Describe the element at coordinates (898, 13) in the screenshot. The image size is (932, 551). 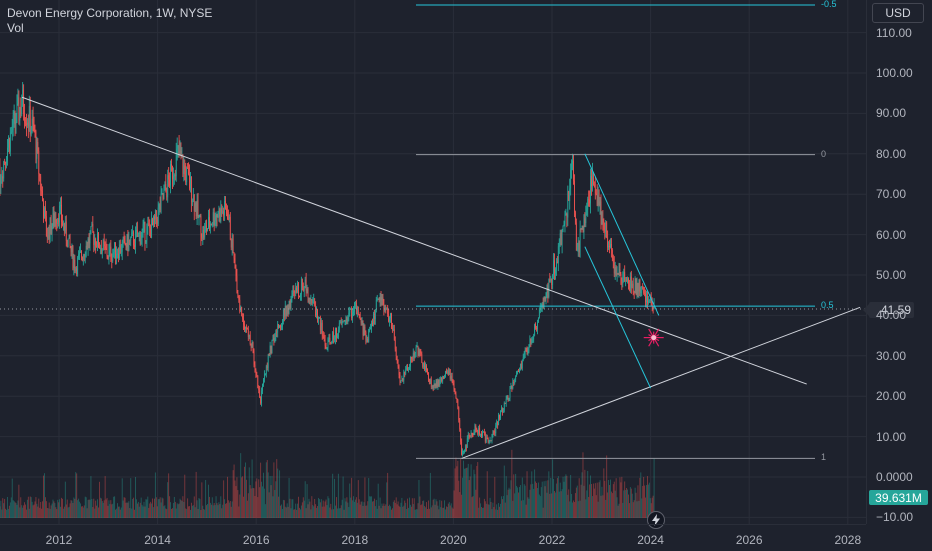
I see `currency-button: USD` at that location.